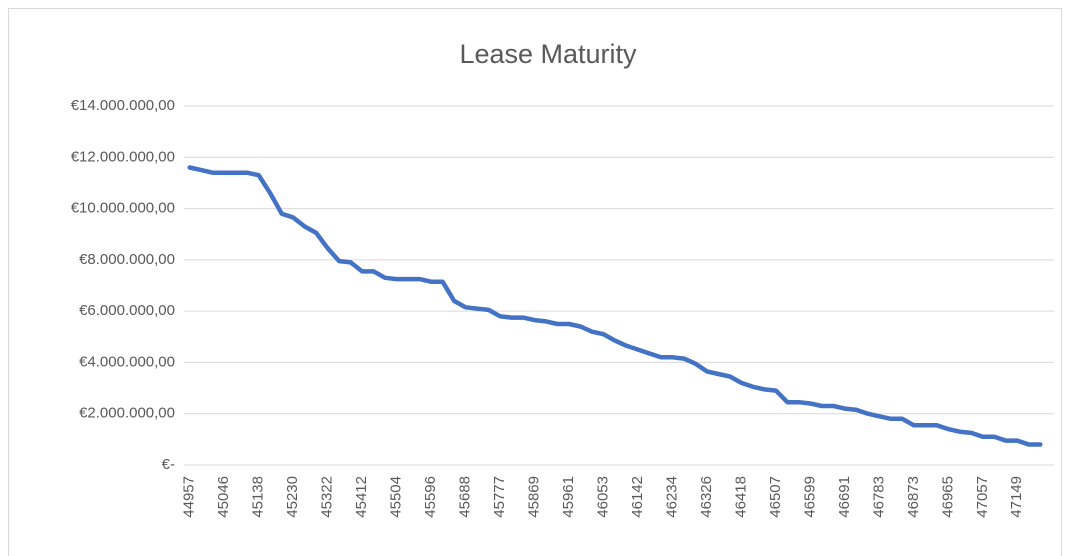 This screenshot has width=1067, height=556. What do you see at coordinates (809, 497) in the screenshot?
I see `x-tick-label: 46599` at bounding box center [809, 497].